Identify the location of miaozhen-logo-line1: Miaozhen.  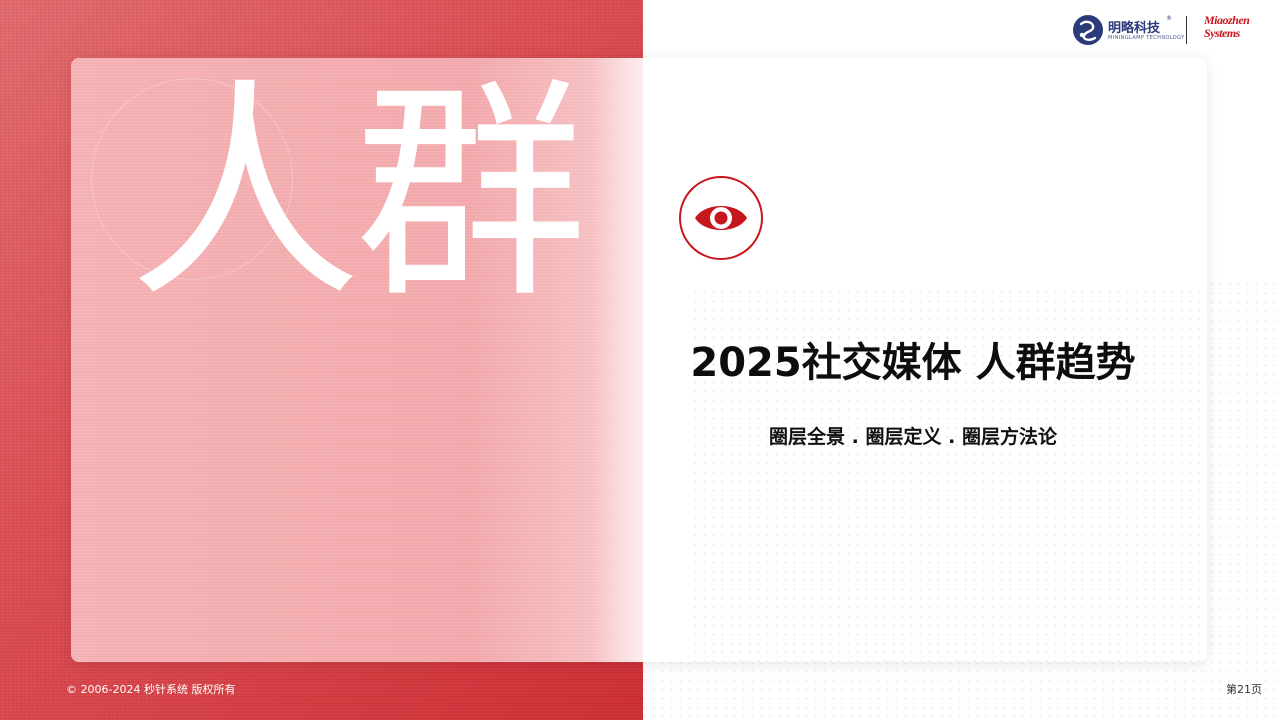
(1227, 20).